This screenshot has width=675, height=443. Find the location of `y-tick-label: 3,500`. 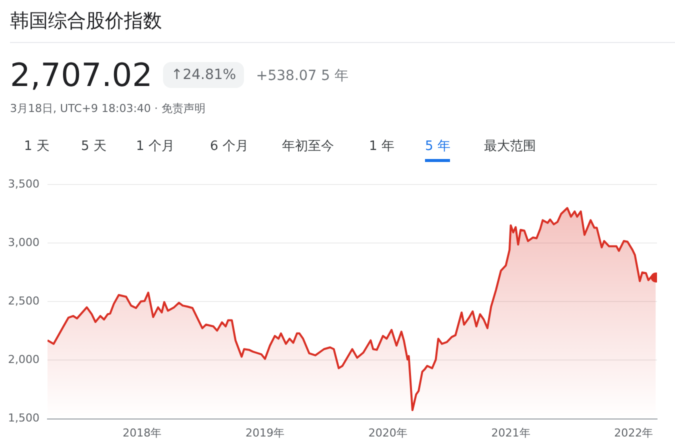

y-tick-label: 3,500 is located at coordinates (24, 183).